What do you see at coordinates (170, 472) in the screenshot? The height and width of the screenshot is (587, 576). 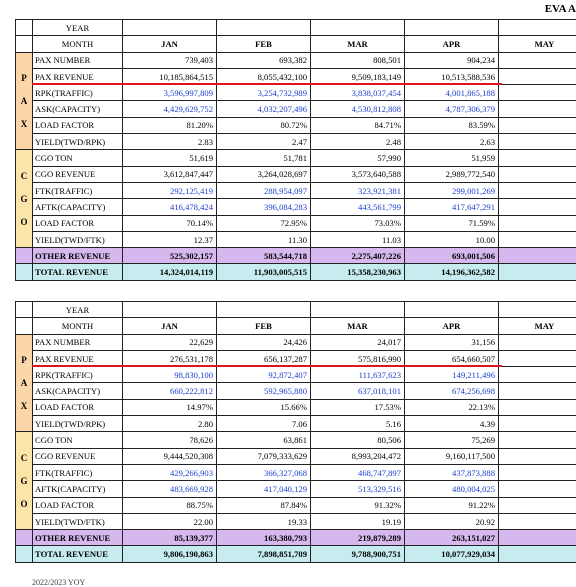 I see `data-cell: 429,266,903` at bounding box center [170, 472].